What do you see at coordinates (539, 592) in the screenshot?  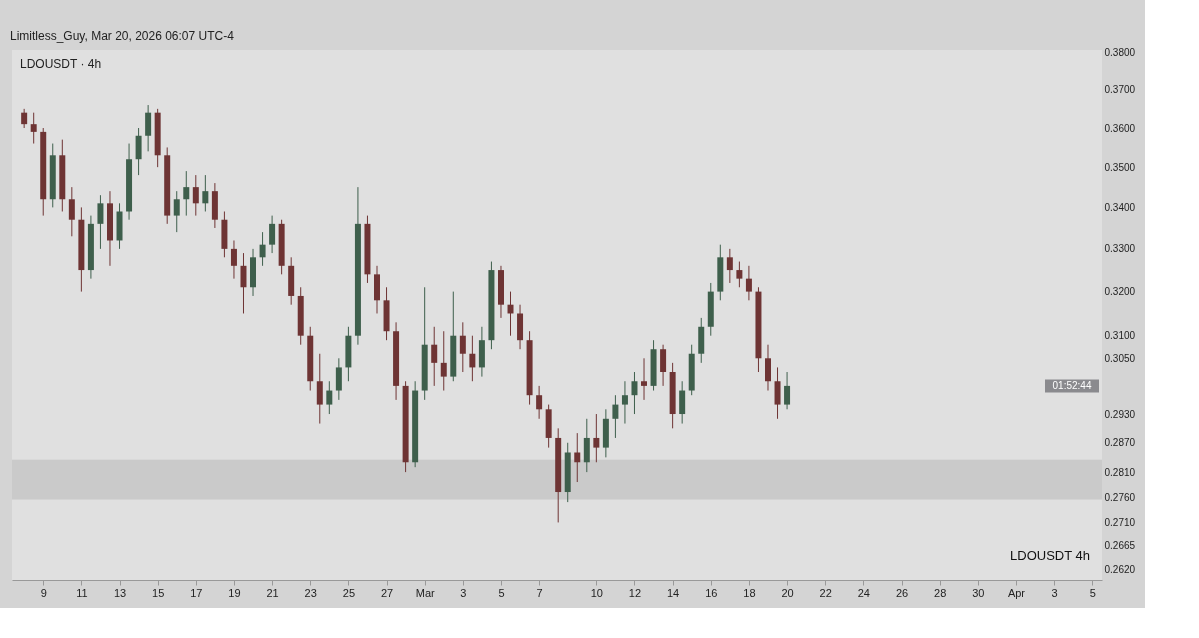 I see `x-tick-label: 7` at bounding box center [539, 592].